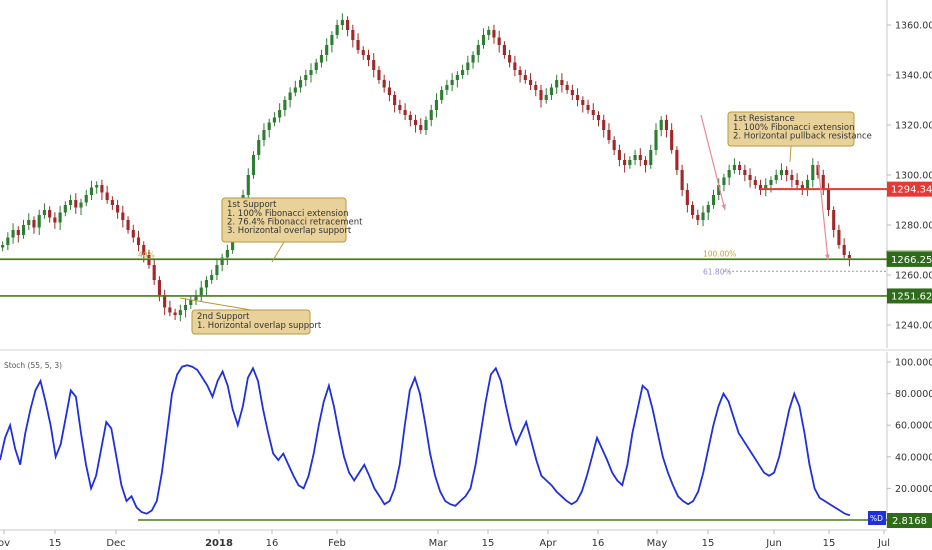 Image resolution: width=932 pixels, height=550 pixels. What do you see at coordinates (913, 276) in the screenshot?
I see `price-tick-label: 1260.000` at bounding box center [913, 276].